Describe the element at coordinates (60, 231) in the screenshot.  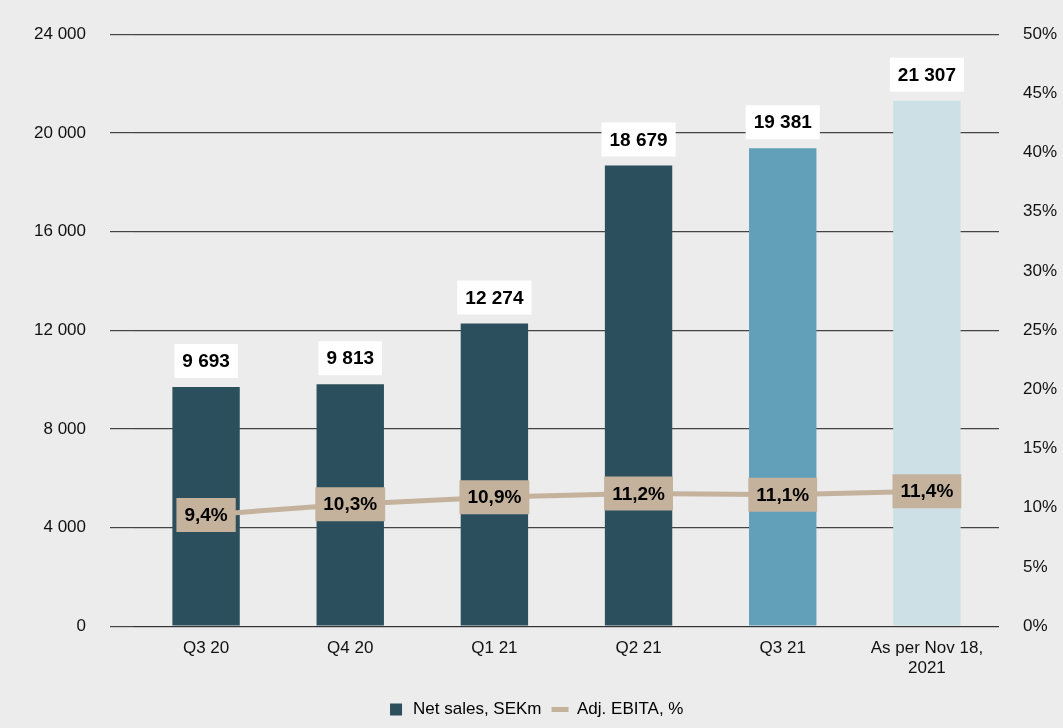
I see `y-tick-label: 16 000` at that location.